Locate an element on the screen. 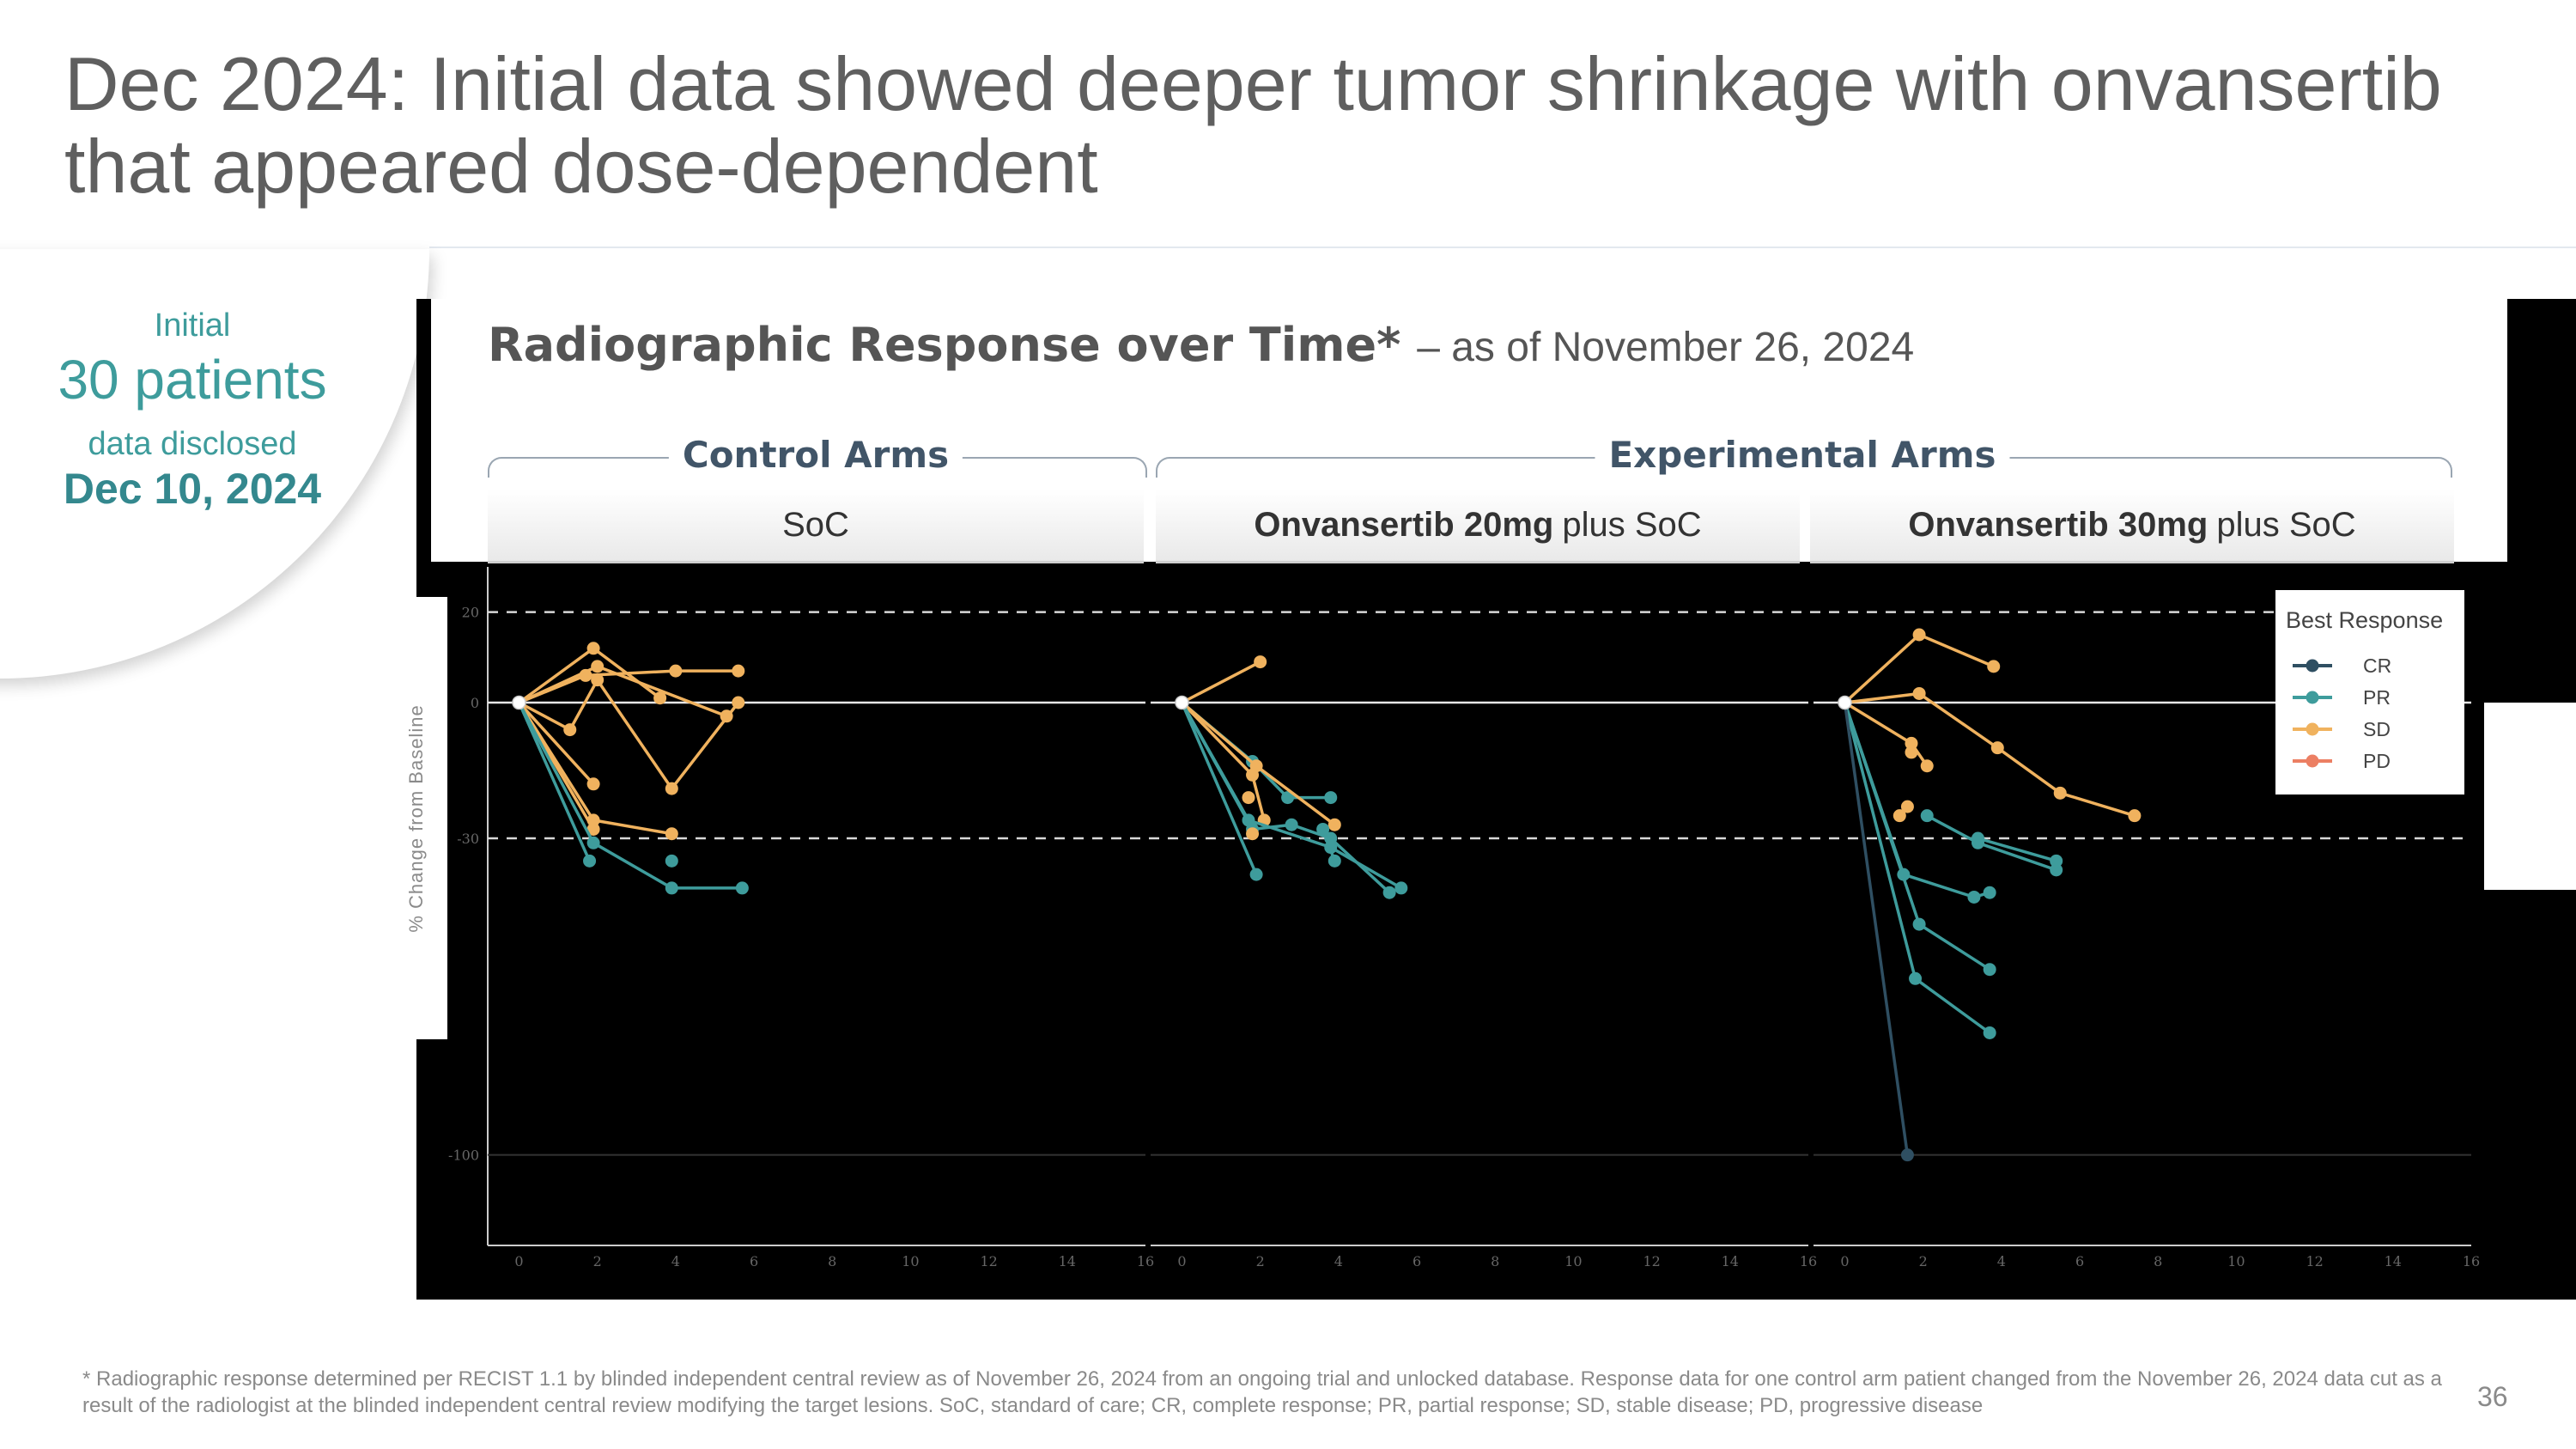 The width and height of the screenshot is (2576, 1449). facet-header-20mg-suffix: plus SoC is located at coordinates (1632, 525).